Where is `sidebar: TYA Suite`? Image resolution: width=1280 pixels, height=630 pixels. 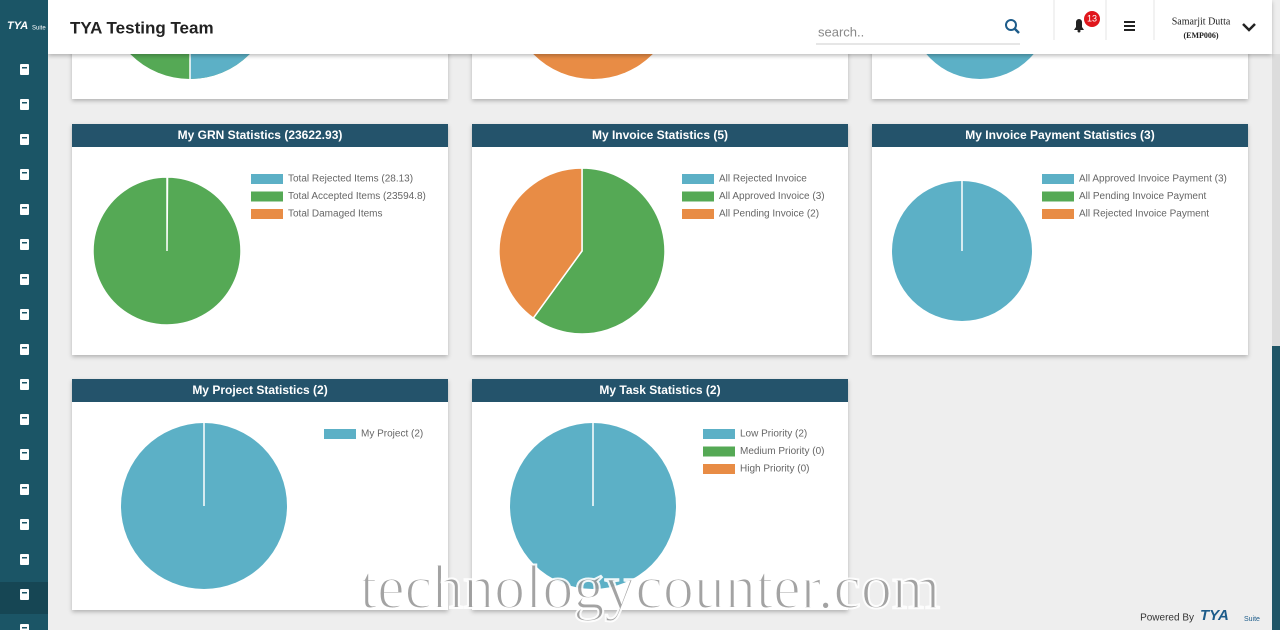 sidebar: TYA Suite is located at coordinates (24, 315).